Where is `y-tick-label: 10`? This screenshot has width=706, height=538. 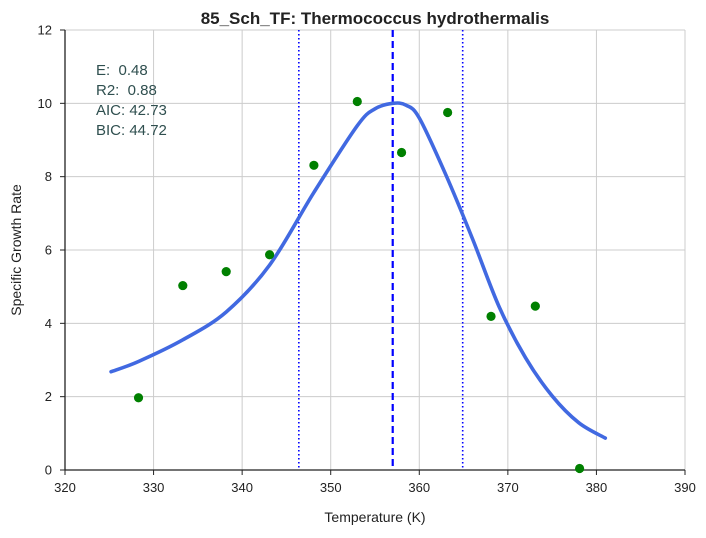 y-tick-label: 10 is located at coordinates (45, 103).